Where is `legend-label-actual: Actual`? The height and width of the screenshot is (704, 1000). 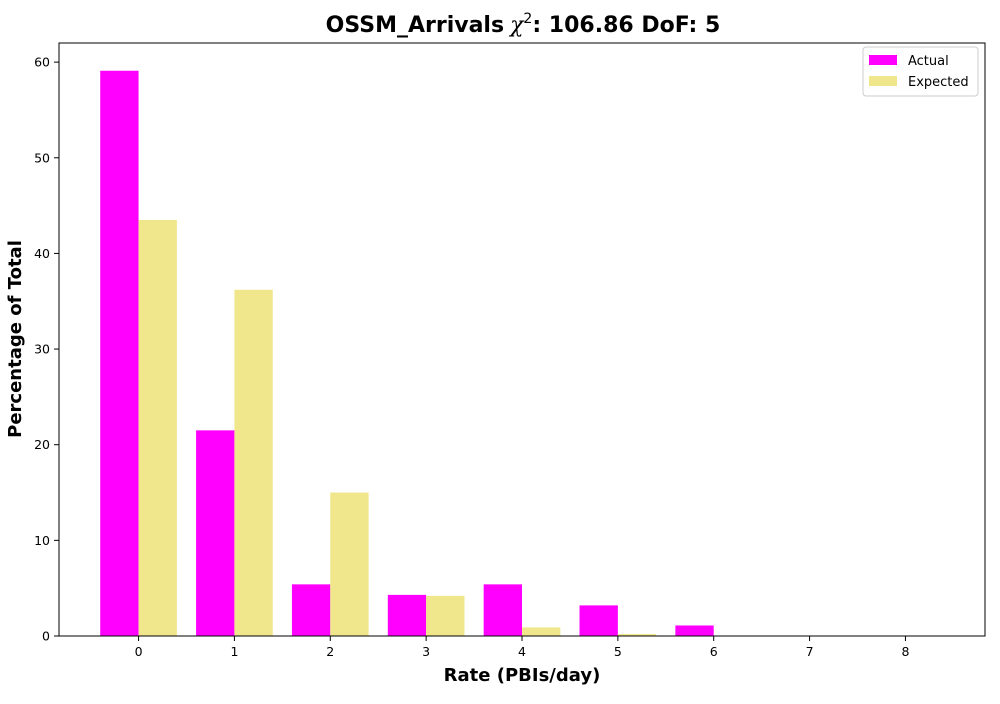
legend-label-actual: Actual is located at coordinates (928, 61).